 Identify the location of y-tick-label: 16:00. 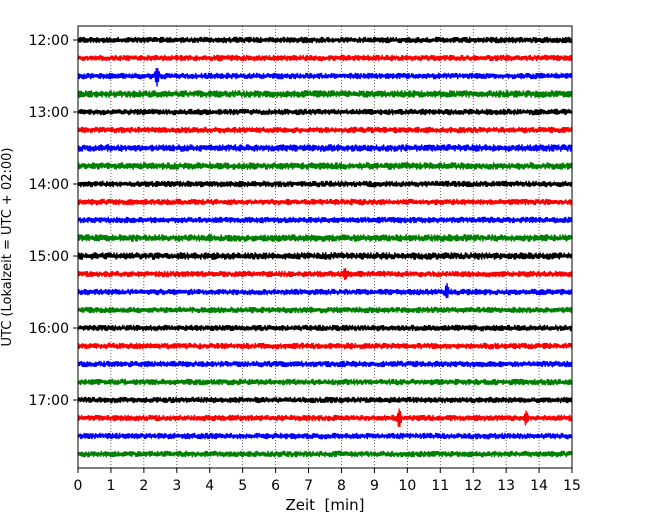
(49, 329).